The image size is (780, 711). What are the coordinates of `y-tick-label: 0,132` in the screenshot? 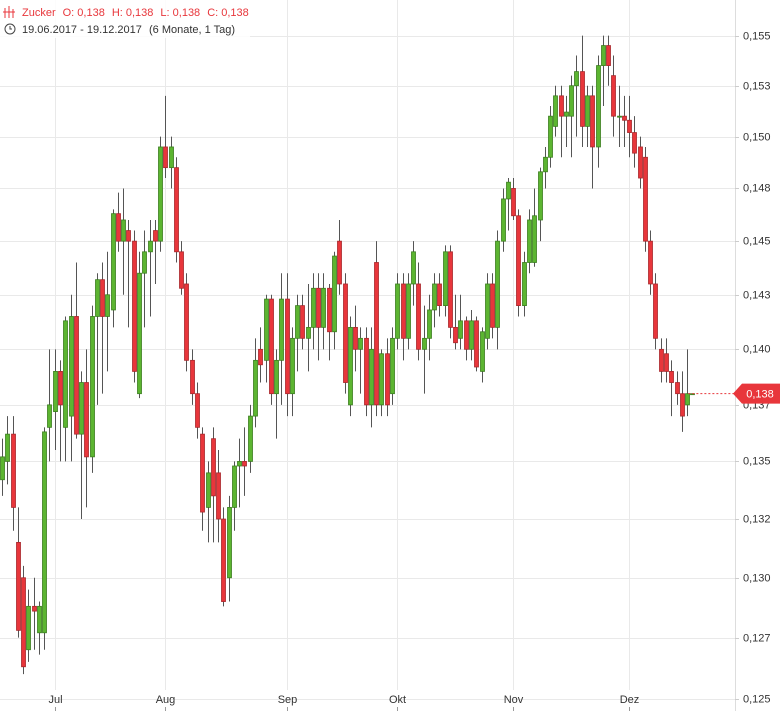 It's located at (757, 519).